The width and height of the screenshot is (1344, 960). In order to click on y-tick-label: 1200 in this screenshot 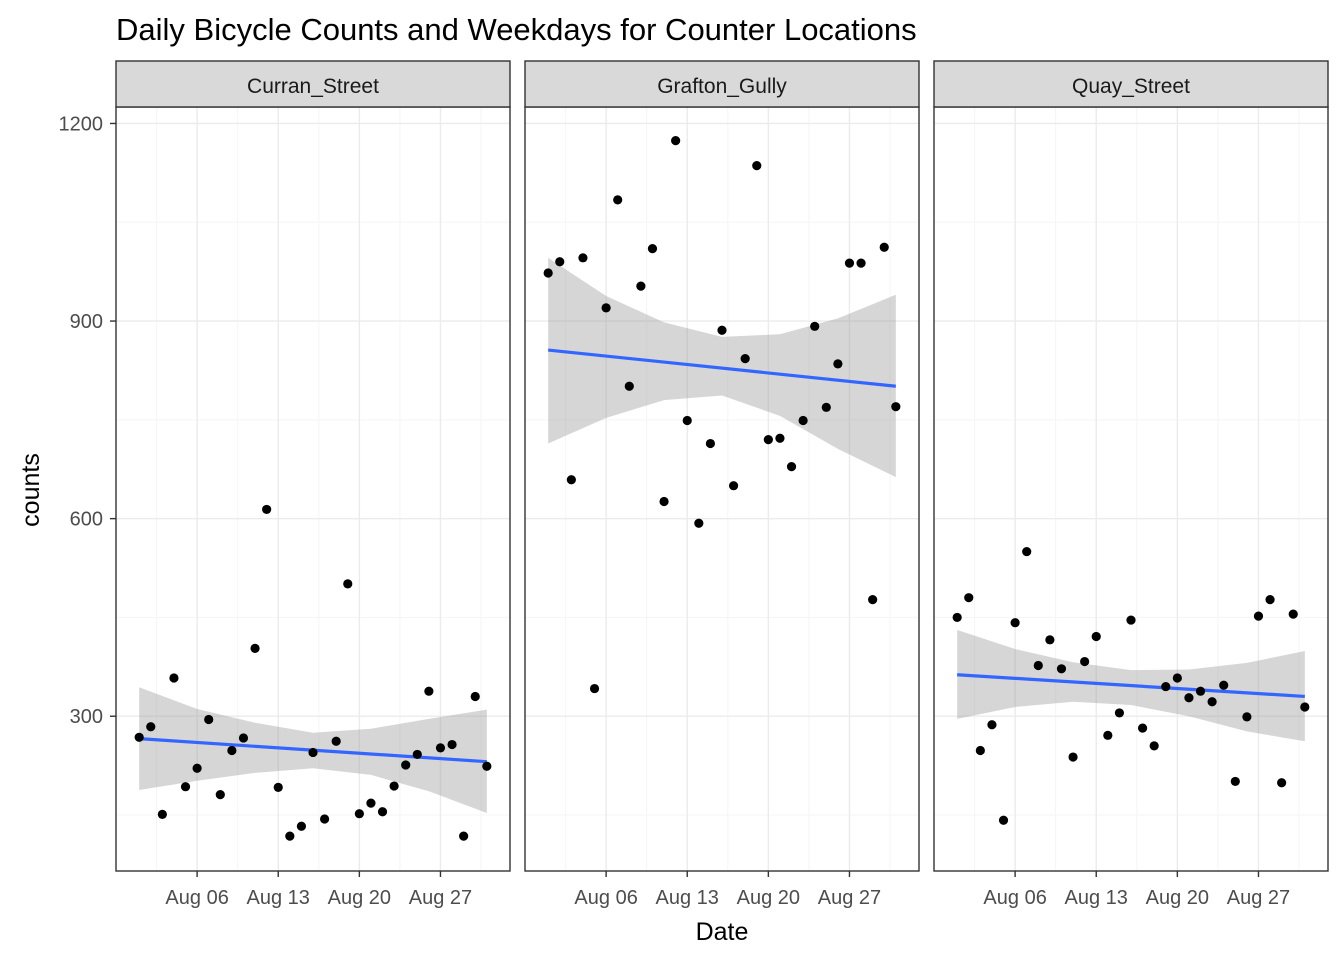, I will do `click(81, 124)`.